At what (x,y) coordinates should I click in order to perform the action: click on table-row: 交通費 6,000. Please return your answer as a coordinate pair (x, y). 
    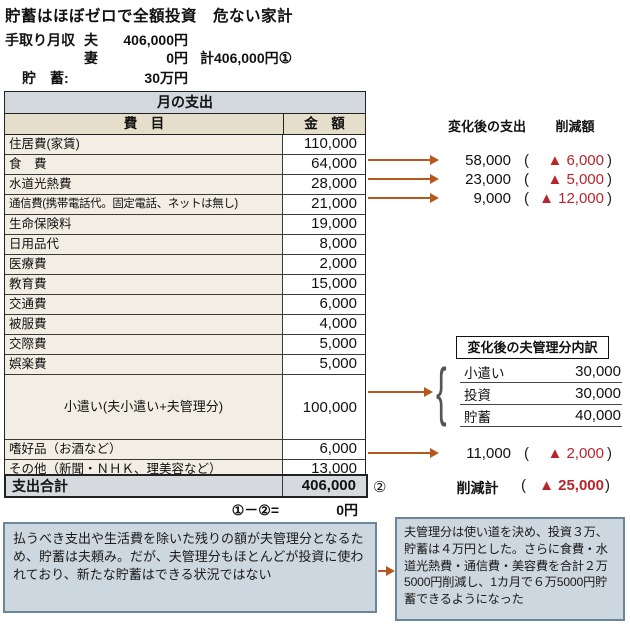
    Looking at the image, I should click on (185, 305).